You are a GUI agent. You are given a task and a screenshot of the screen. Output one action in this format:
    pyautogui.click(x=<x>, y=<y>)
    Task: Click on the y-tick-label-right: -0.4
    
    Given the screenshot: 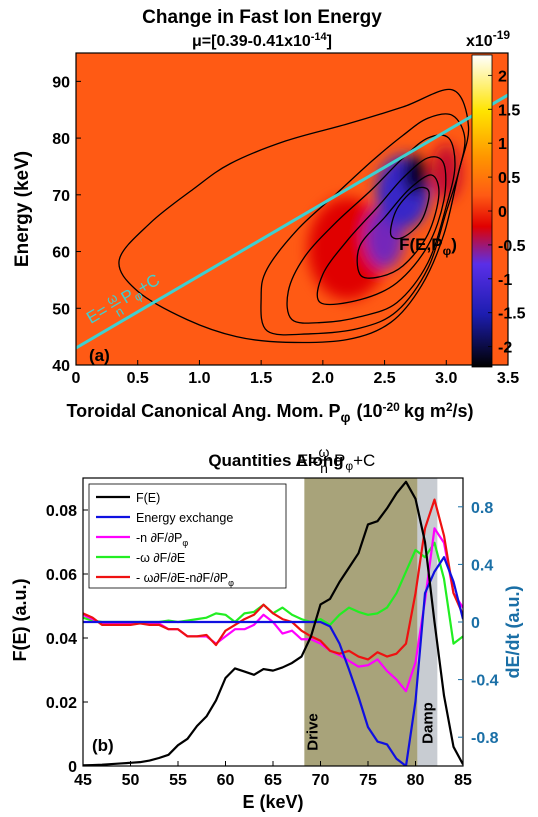 What is the action you would take?
    pyautogui.click(x=485, y=681)
    